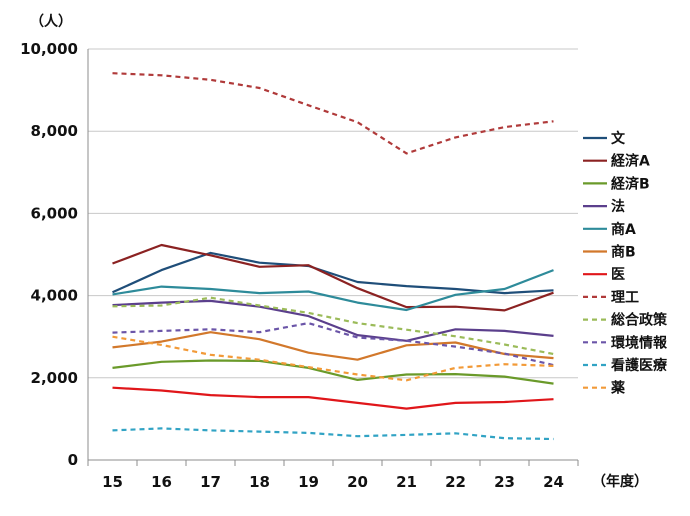 The width and height of the screenshot is (690, 516). Describe the element at coordinates (625, 298) in the screenshot. I see `legend-label: 理工` at that location.